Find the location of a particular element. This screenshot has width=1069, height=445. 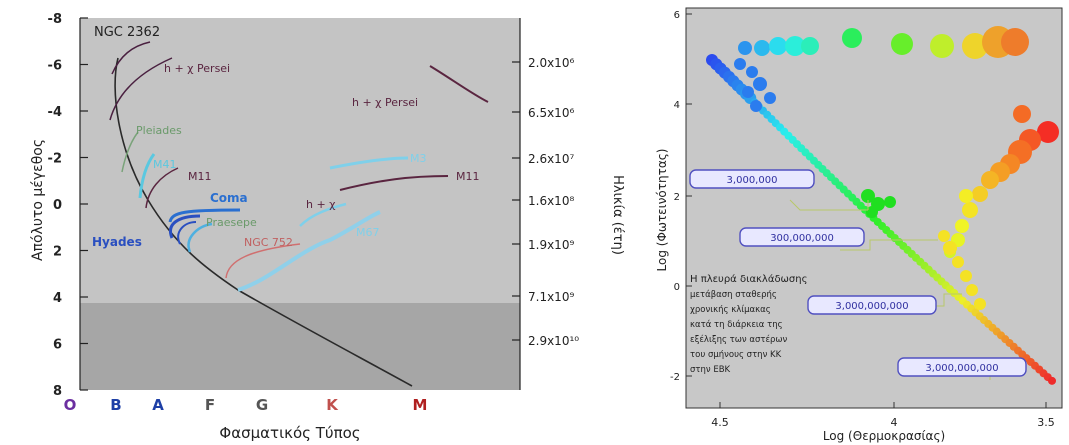

left-right-axis-title: Ηλικία (έτη) is located at coordinates (617, 215).